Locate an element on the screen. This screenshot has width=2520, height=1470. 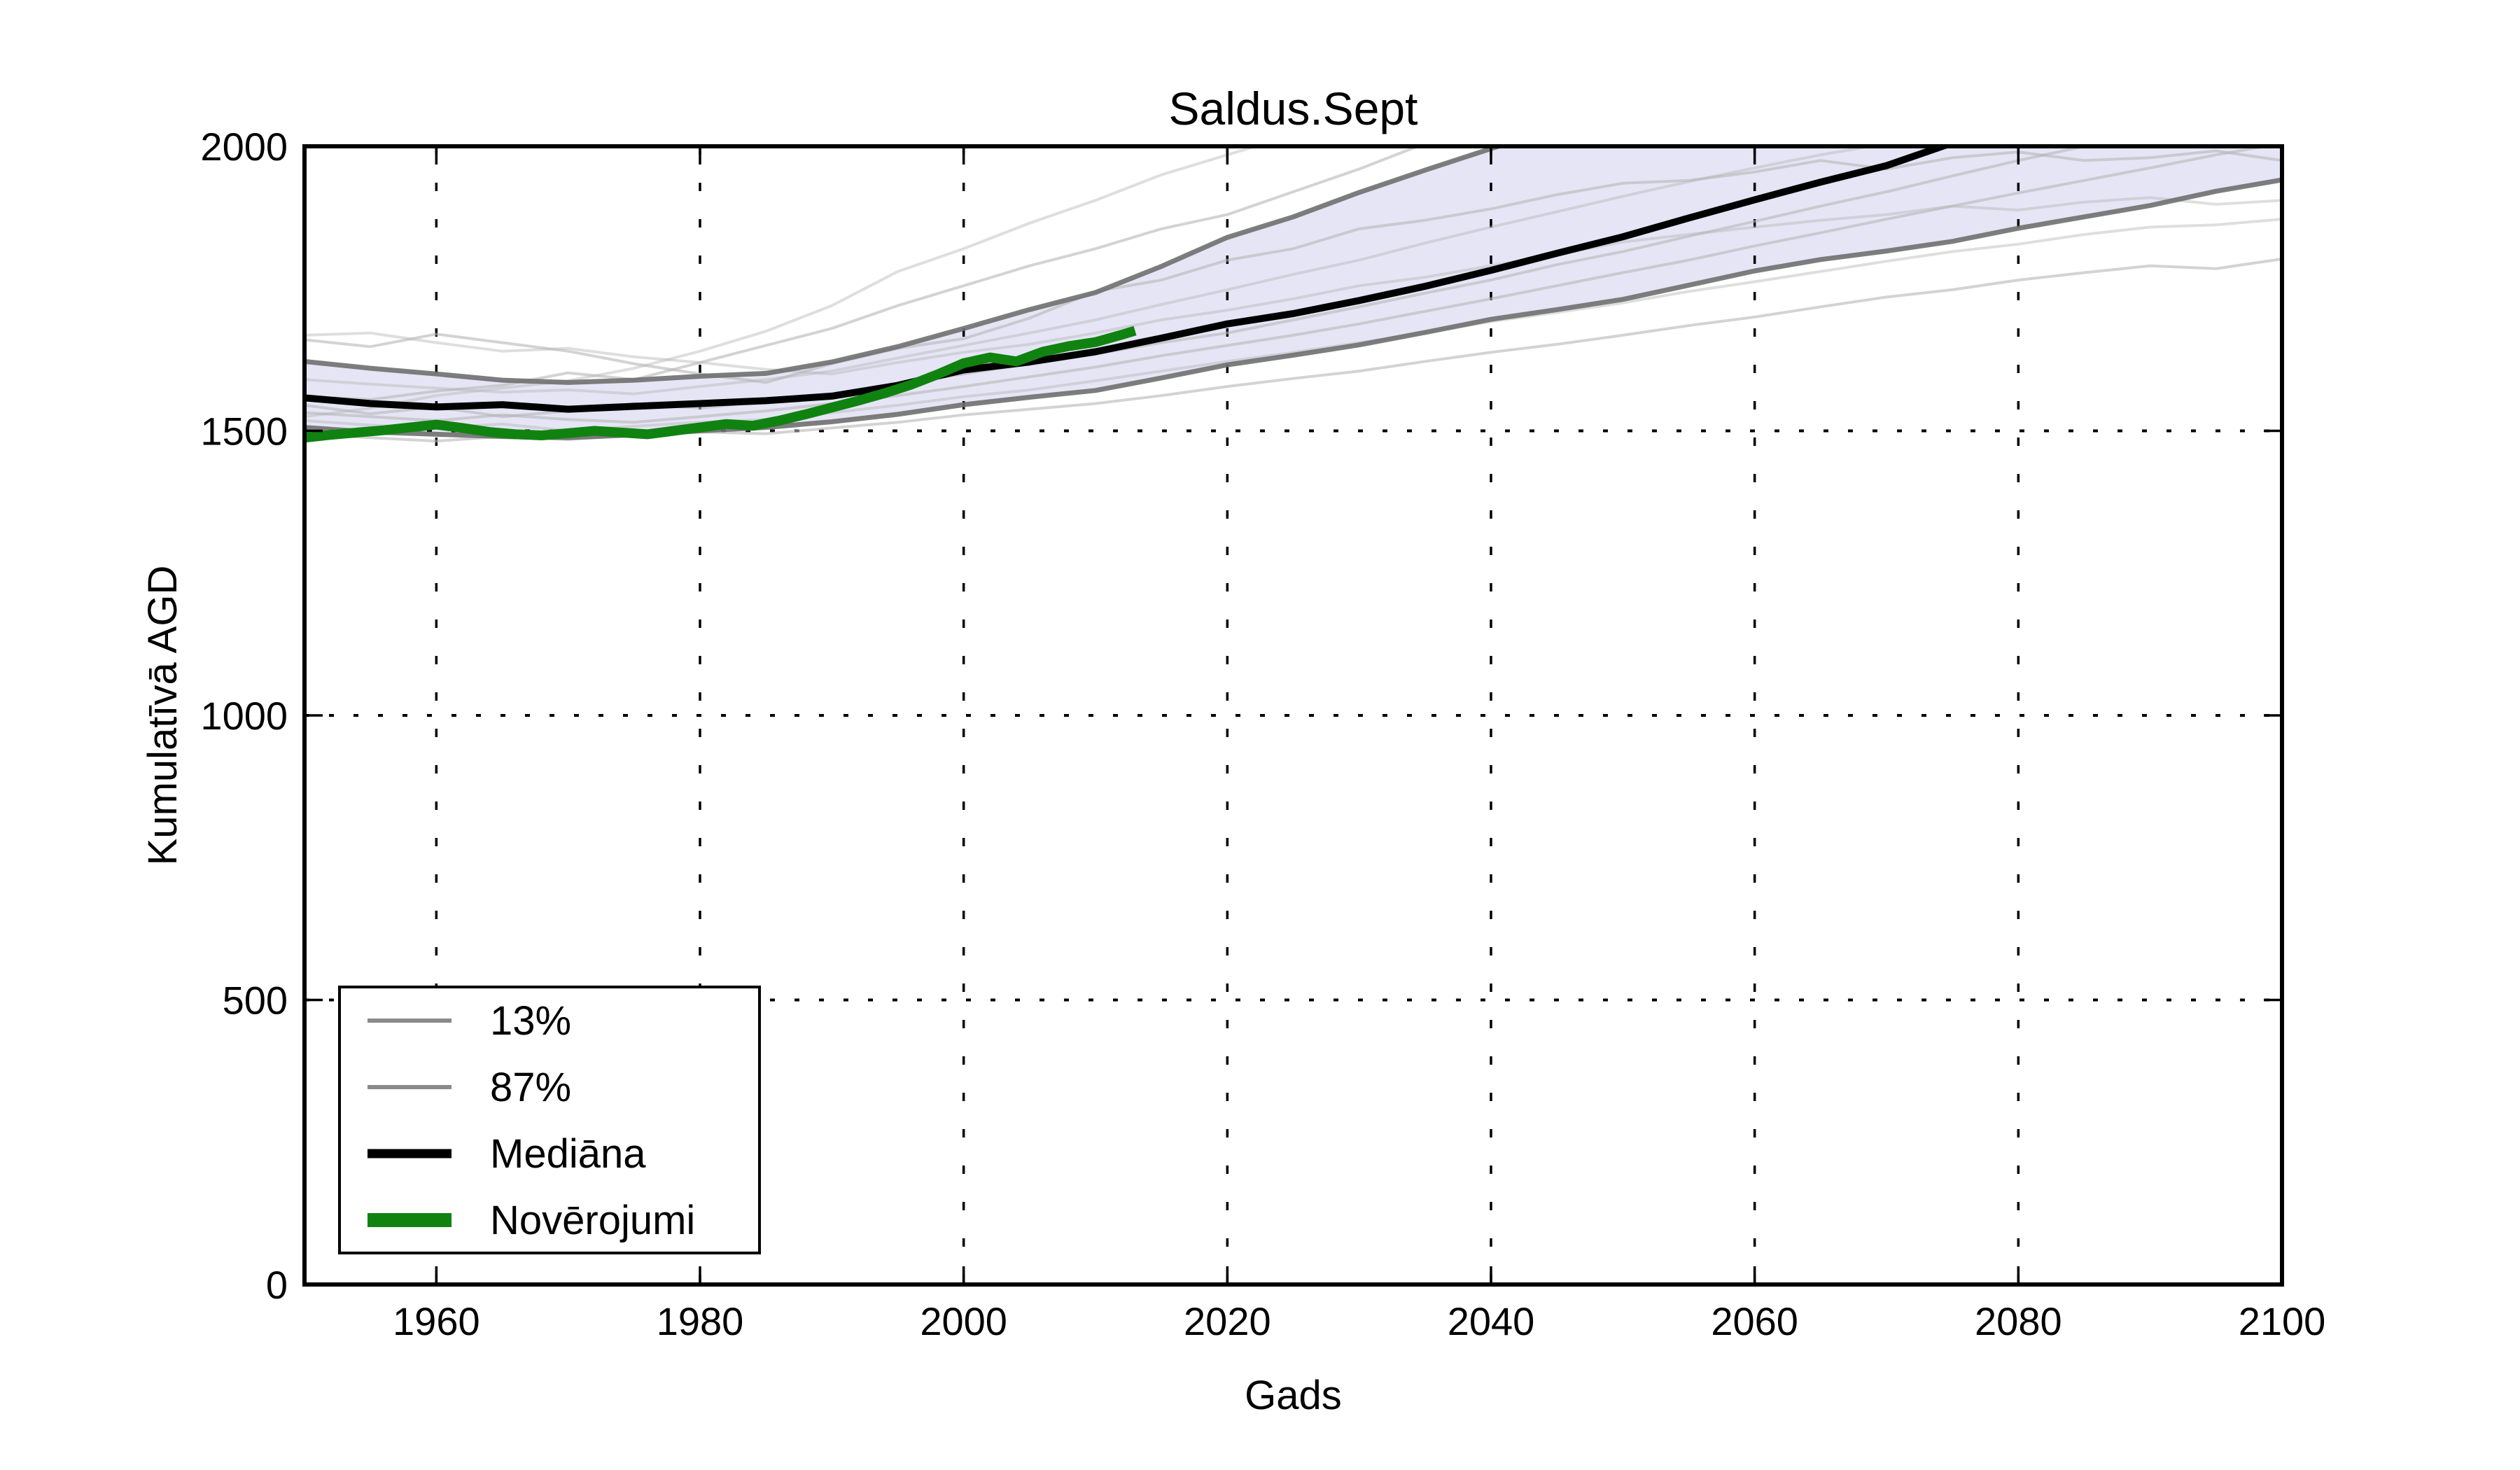
y-tick-label: 1000 is located at coordinates (244, 716).